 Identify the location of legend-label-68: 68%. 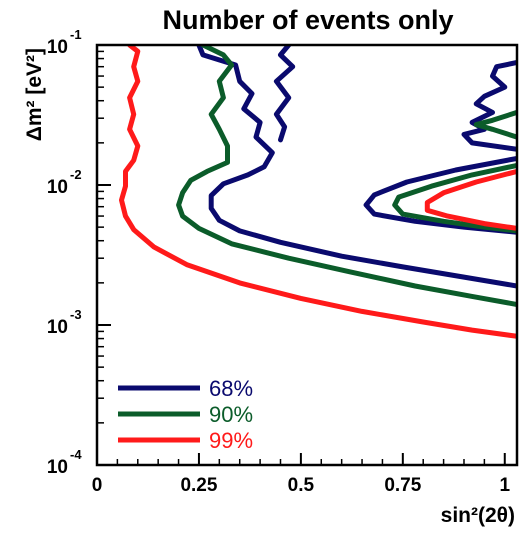
(231, 388).